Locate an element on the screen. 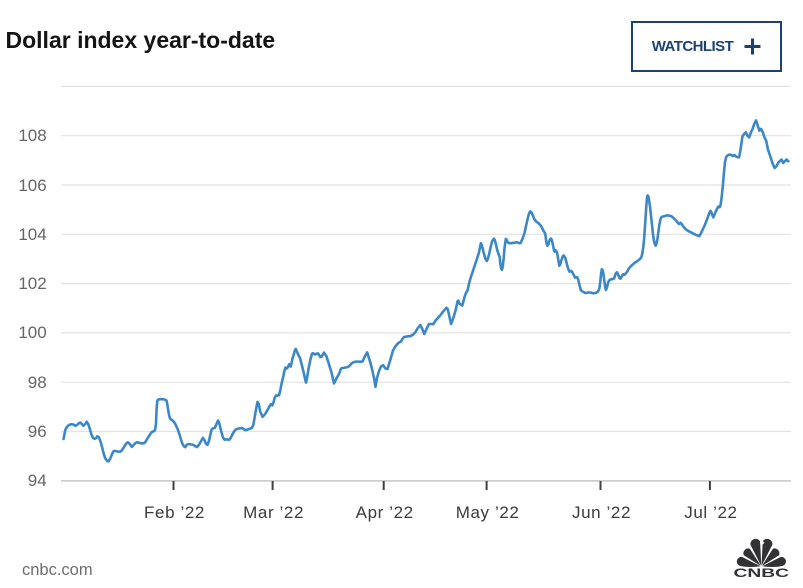 This screenshot has width=803, height=588. svg-text: CNBC is located at coordinates (762, 573).